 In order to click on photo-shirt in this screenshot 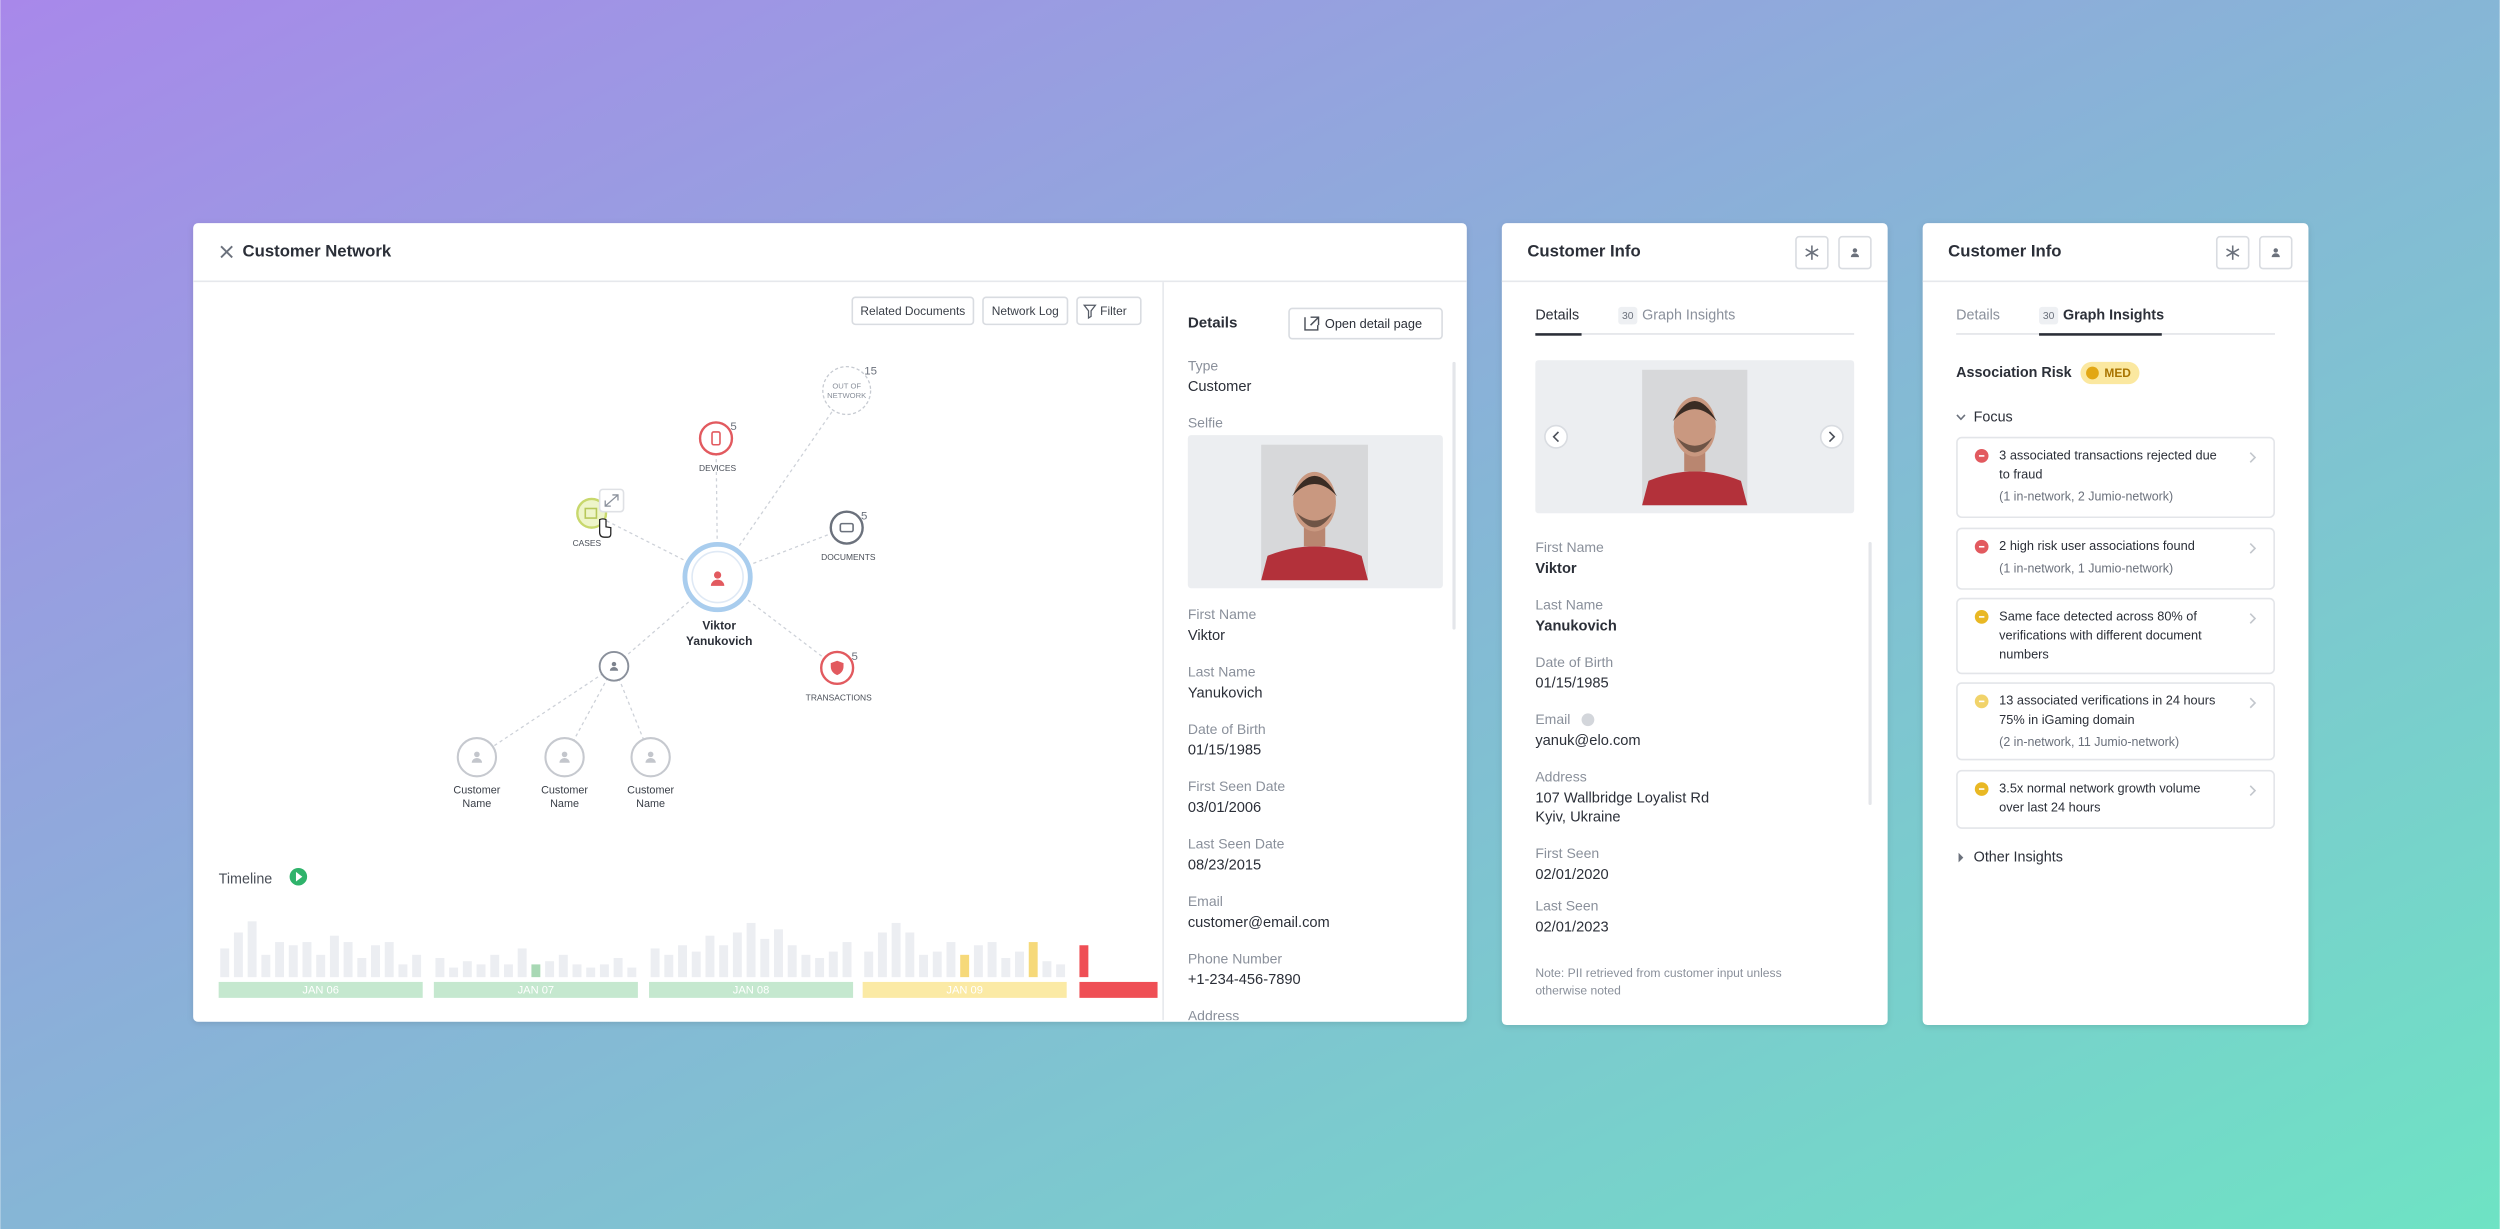, I will do `click(1695, 488)`.